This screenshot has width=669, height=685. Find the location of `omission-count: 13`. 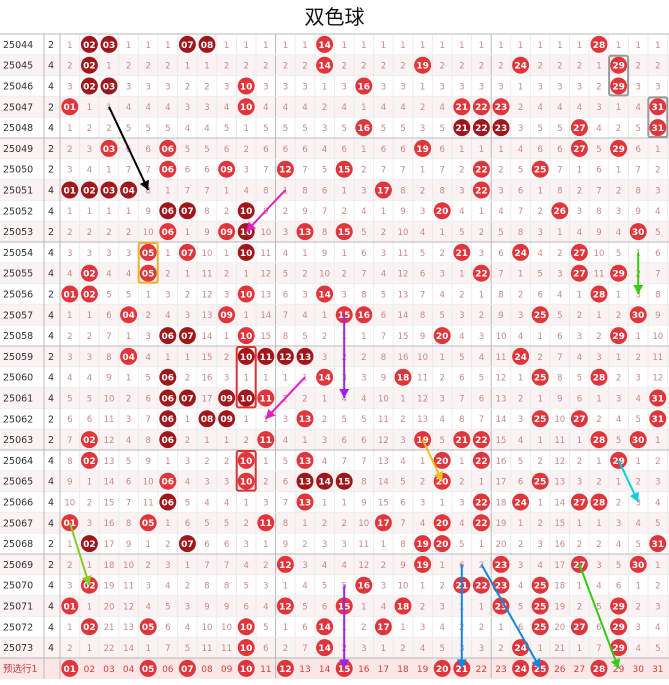

omission-count: 13 is located at coordinates (383, 462).